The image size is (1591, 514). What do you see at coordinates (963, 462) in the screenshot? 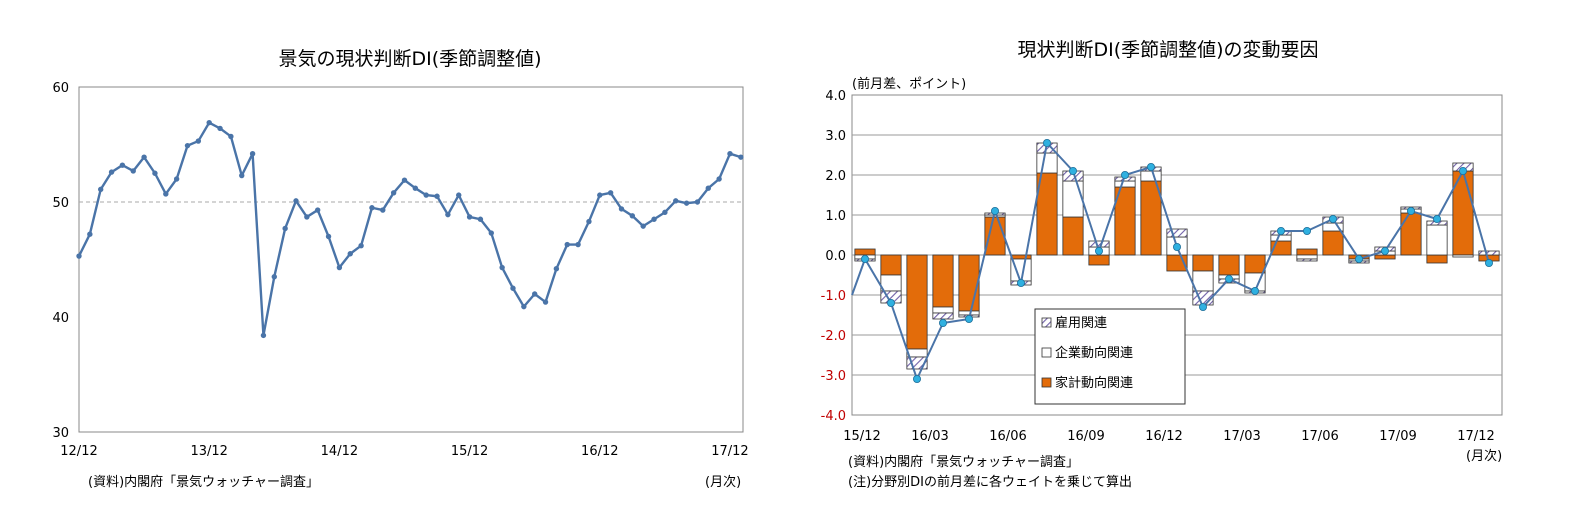
I see `right-source-note: (資料)内閣府「景気ウォッチャー調査」` at bounding box center [963, 462].